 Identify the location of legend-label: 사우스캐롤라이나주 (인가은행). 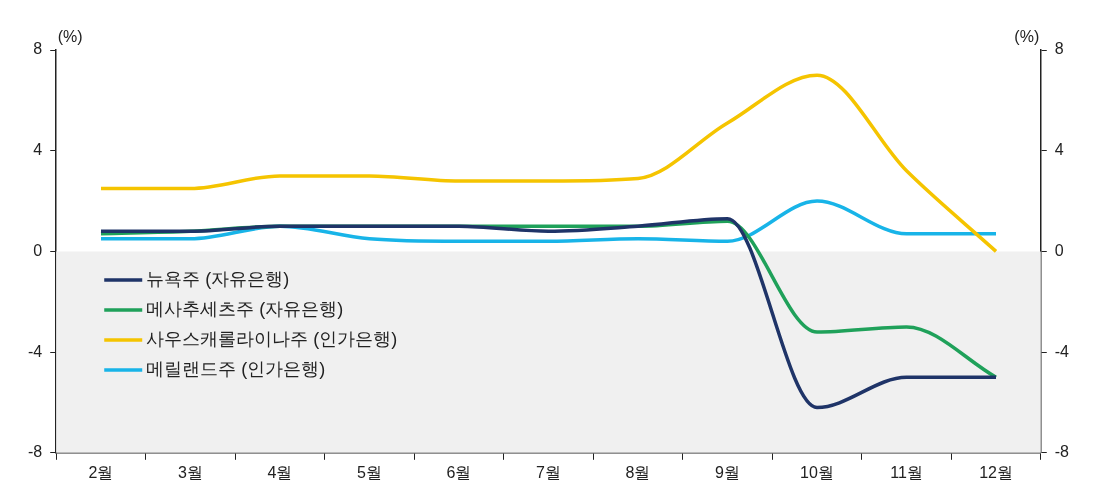
(272, 338).